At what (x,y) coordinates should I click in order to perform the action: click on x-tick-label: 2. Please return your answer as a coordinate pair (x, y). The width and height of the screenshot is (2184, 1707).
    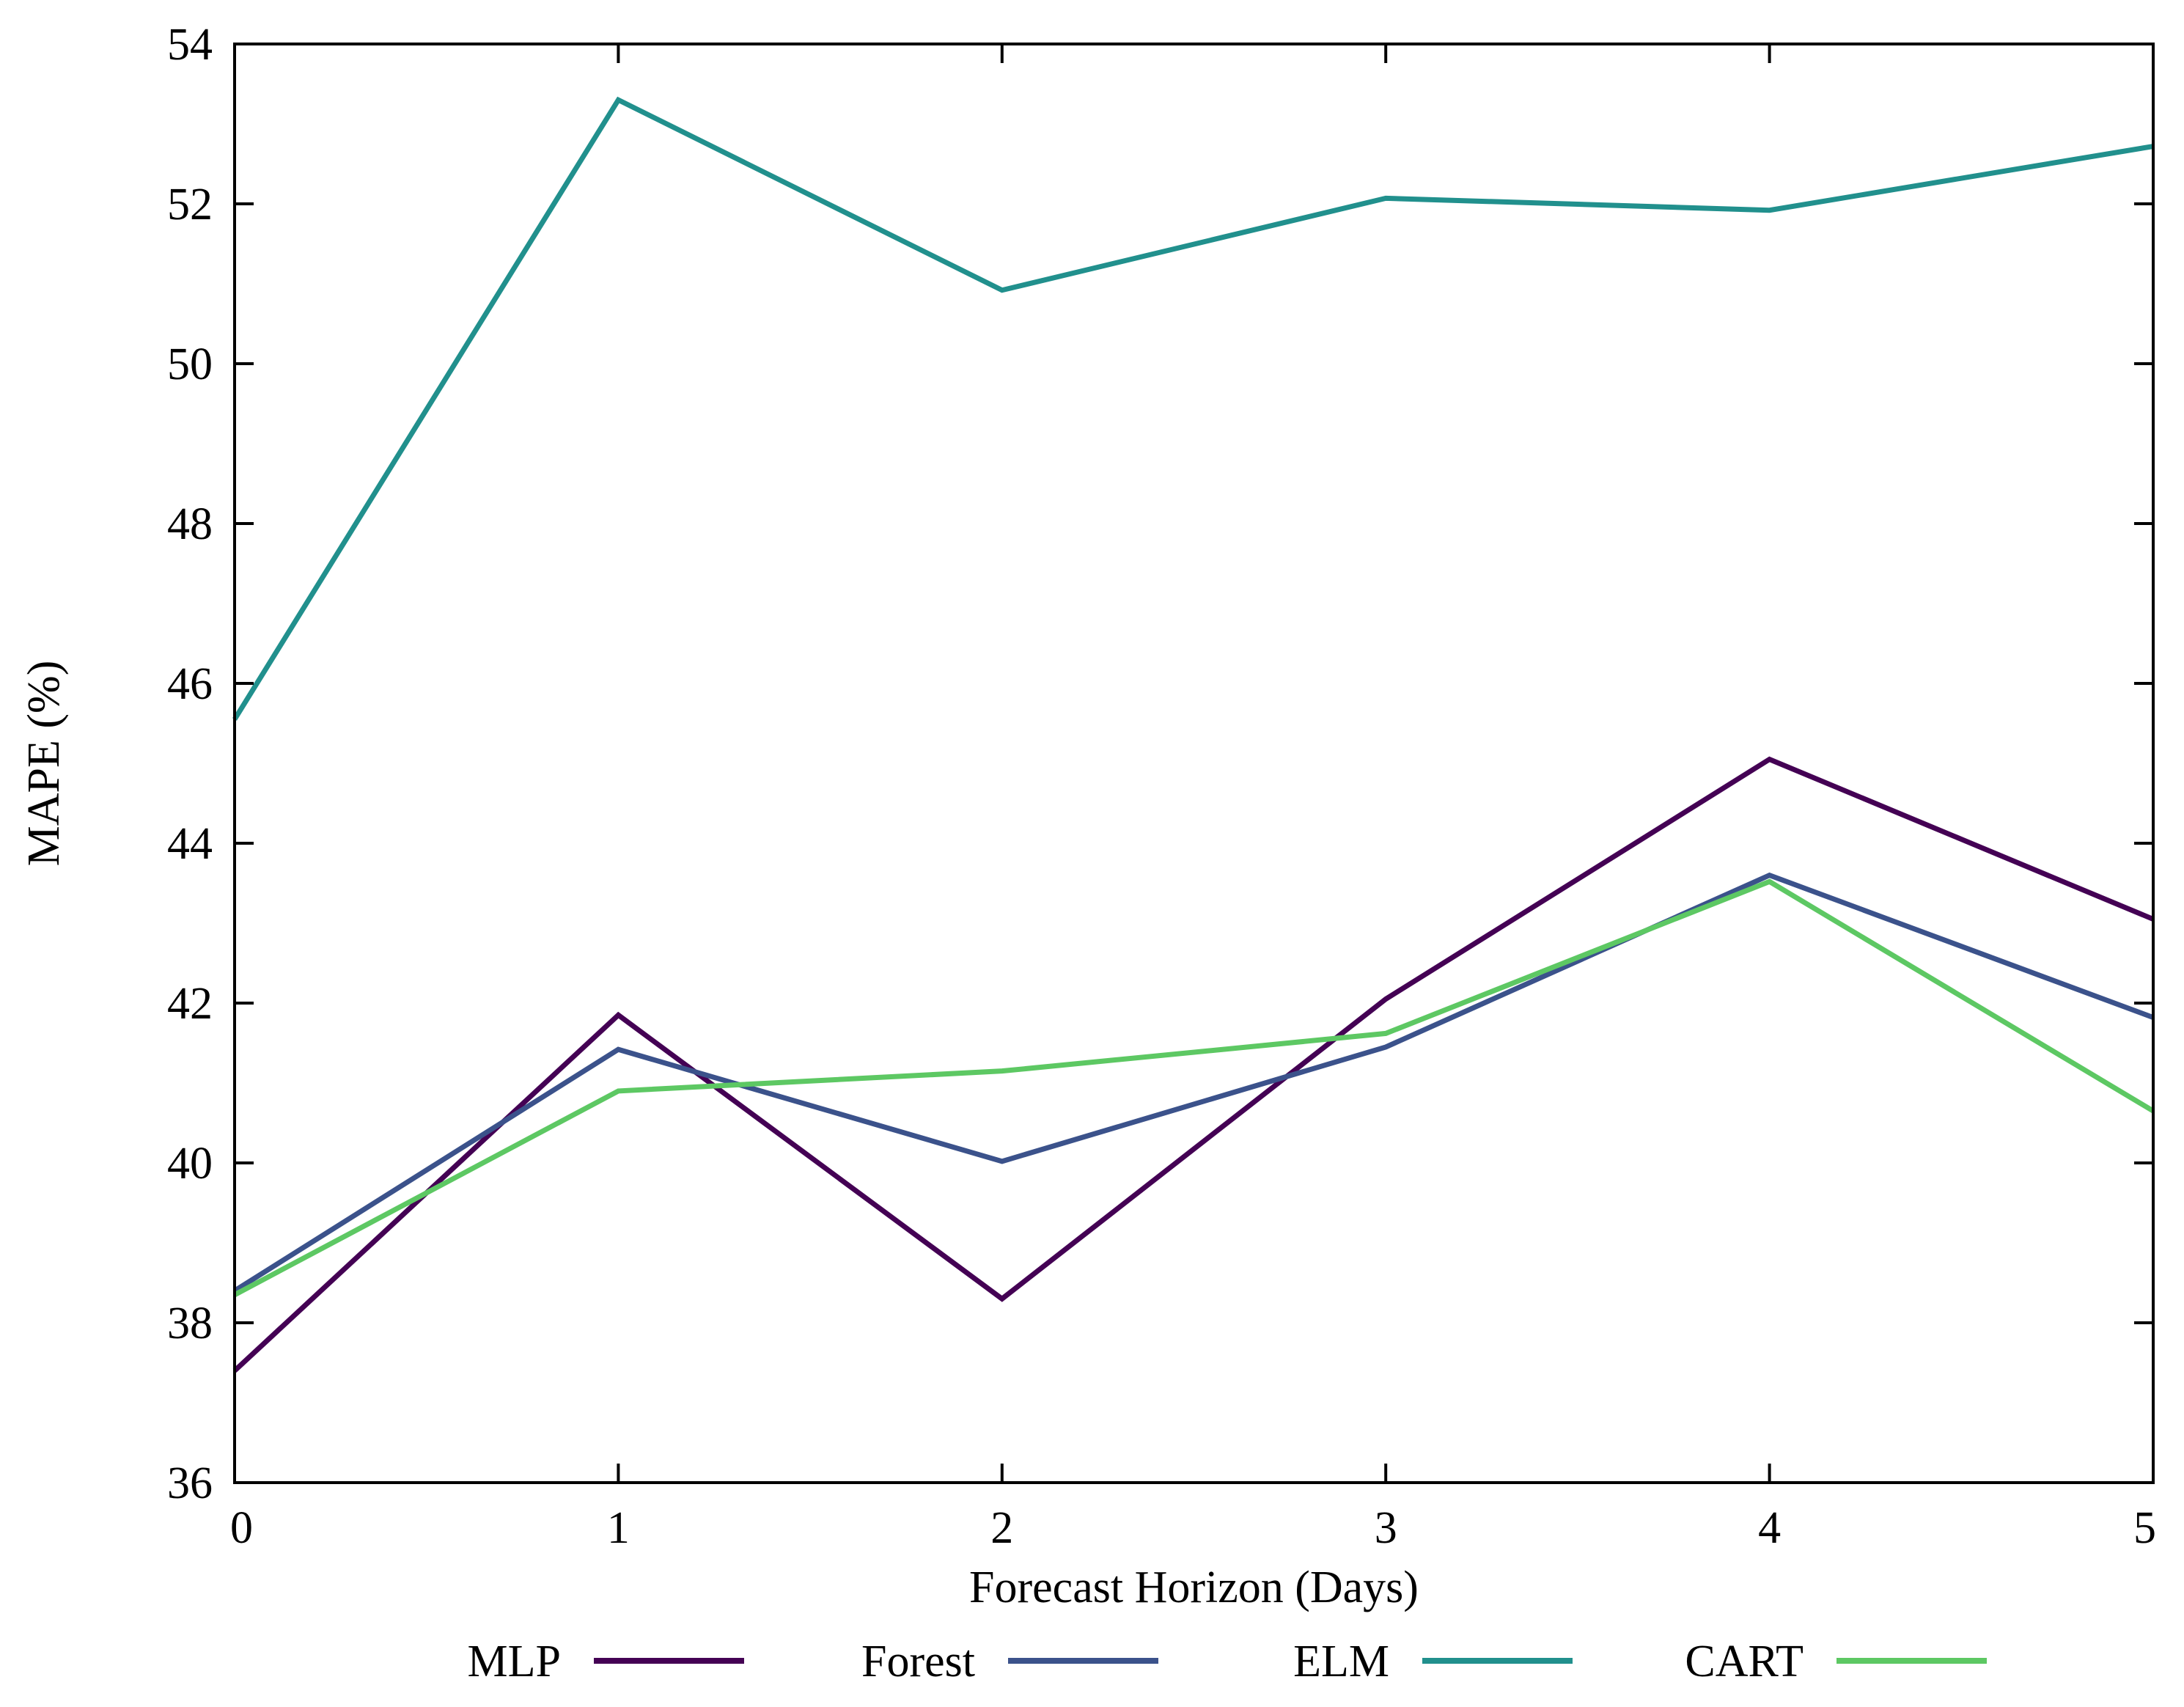
    Looking at the image, I should click on (1001, 1528).